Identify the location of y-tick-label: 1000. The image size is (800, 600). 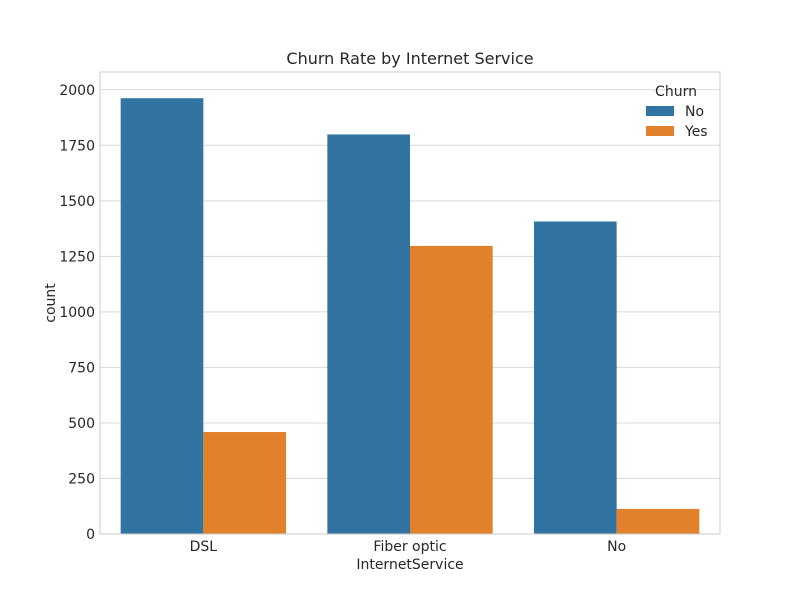
(77, 313).